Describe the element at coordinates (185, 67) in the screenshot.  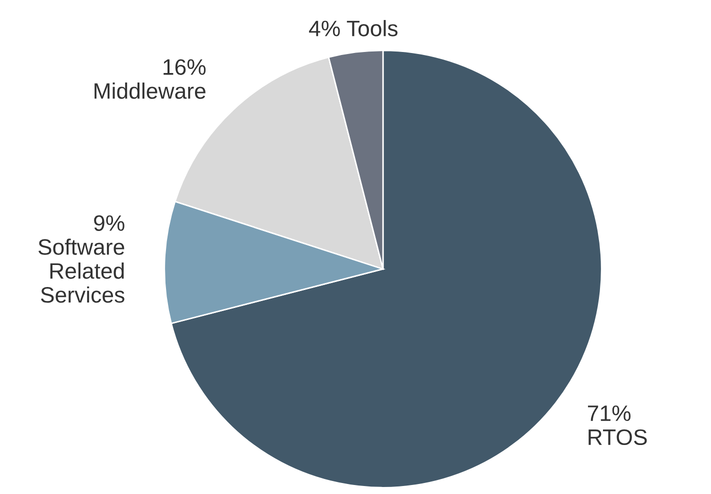
I see `data-label: 16%` at that location.